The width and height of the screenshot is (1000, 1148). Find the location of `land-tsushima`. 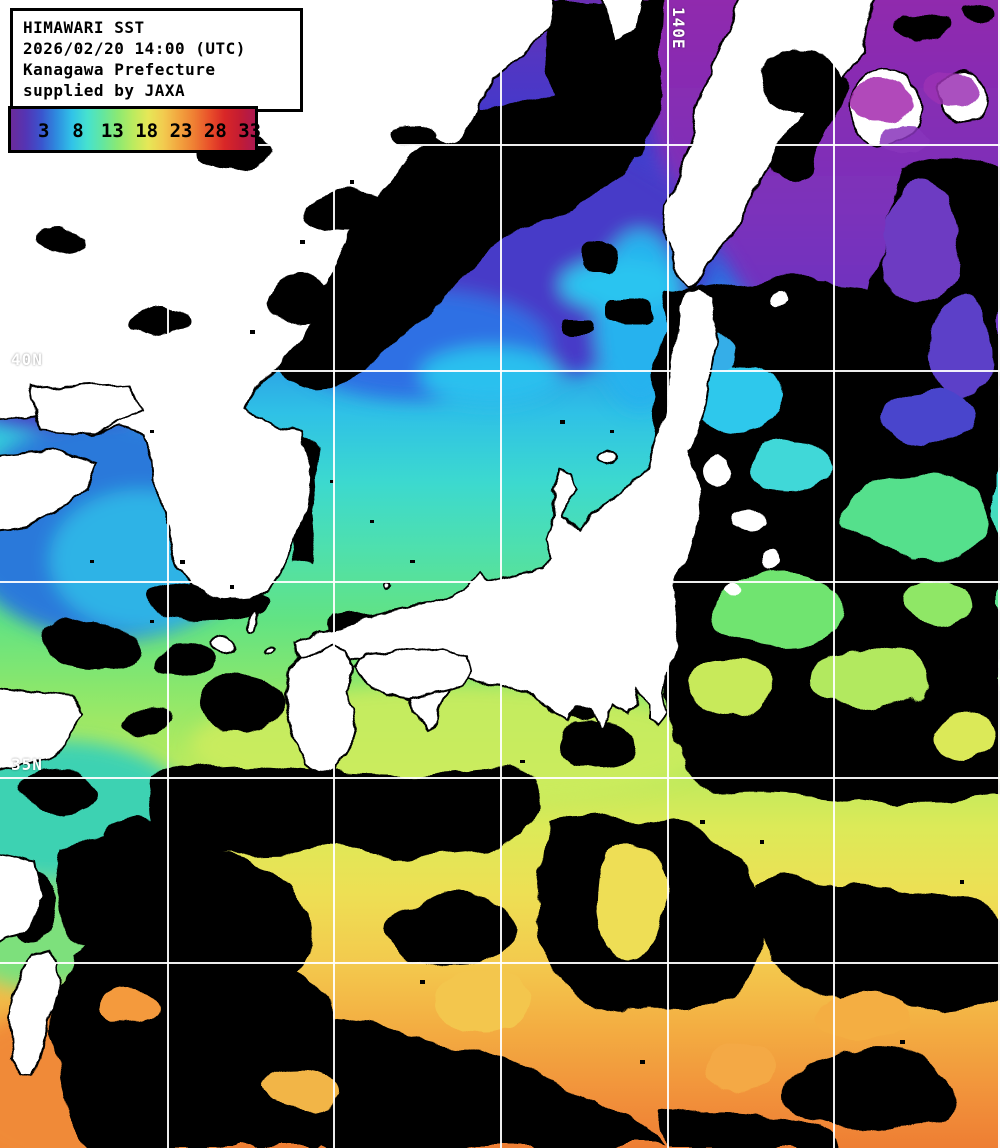

land-tsushima is located at coordinates (251, 620).